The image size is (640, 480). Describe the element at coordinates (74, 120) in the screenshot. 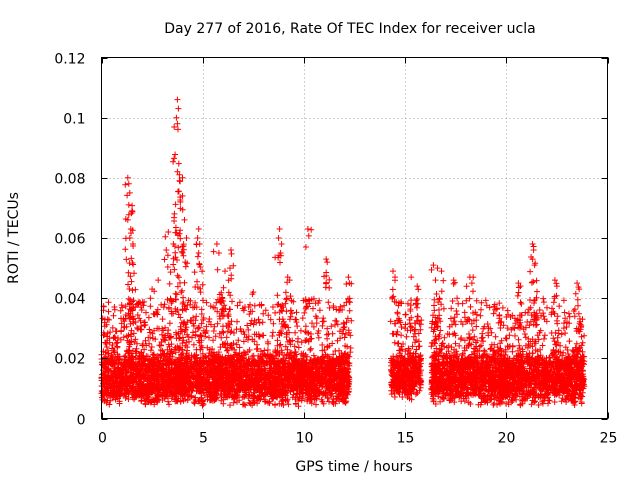

I see `y-tick-label: 0.1` at that location.